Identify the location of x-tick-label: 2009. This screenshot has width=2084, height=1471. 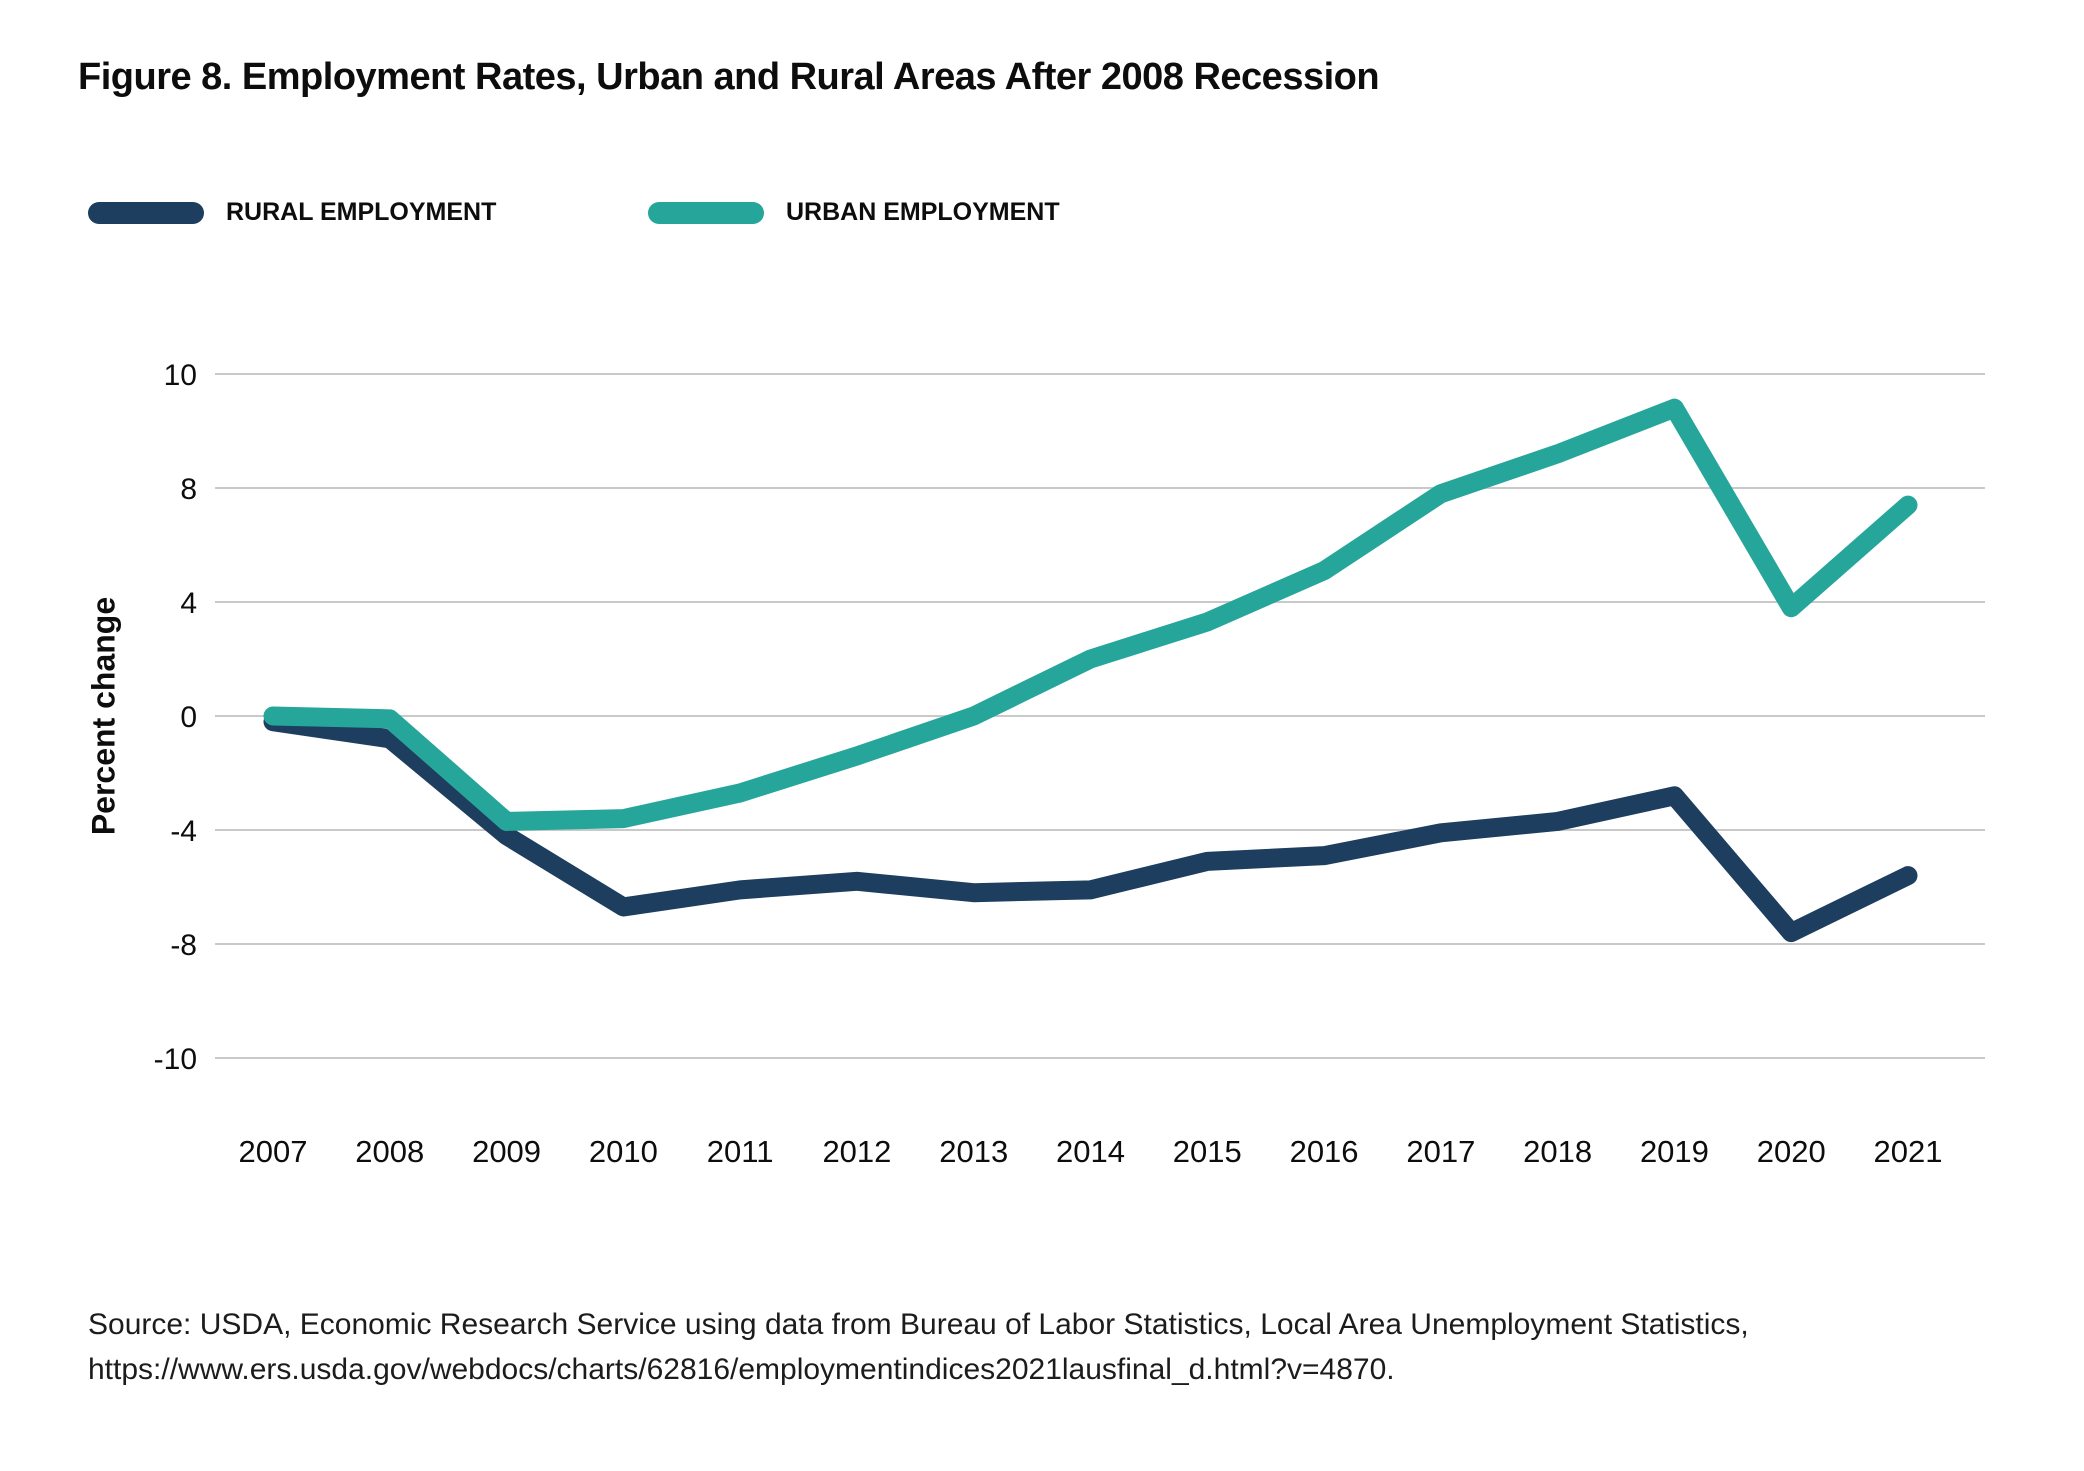
(506, 1151).